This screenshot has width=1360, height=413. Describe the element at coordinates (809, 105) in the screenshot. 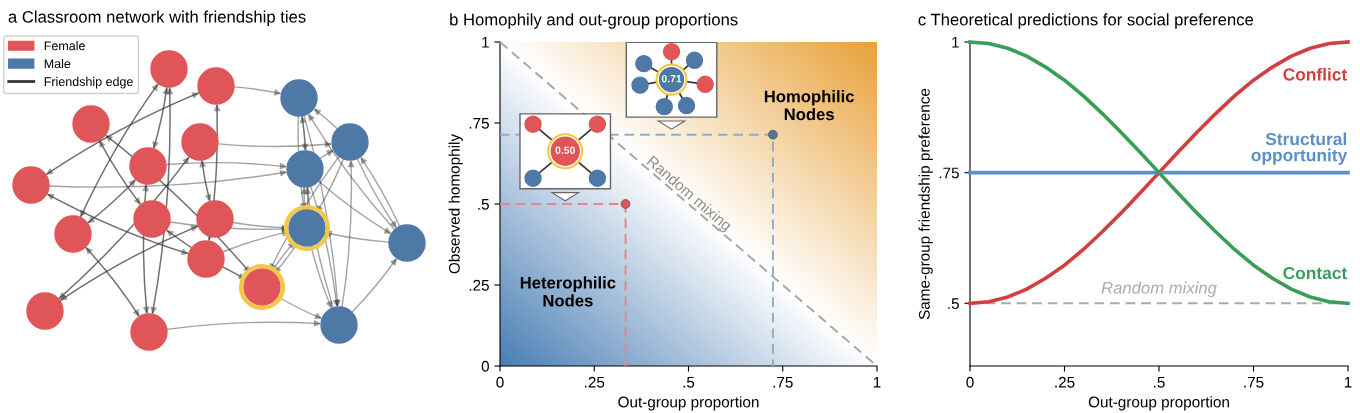

I see `annotation: Homophilic Nodes` at that location.